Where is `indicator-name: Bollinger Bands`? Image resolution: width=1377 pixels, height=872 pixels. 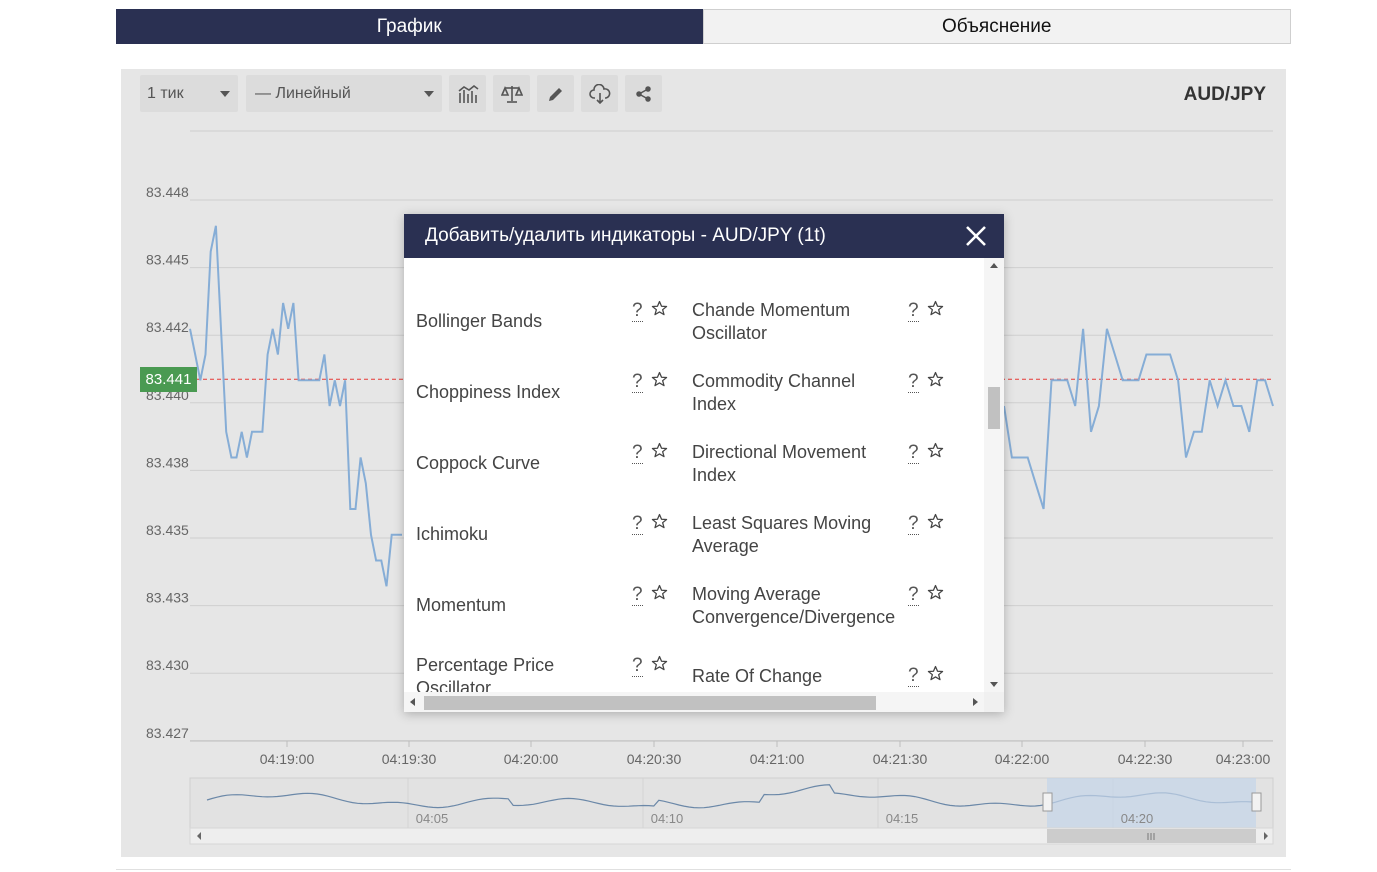
indicator-name: Bollinger Bands is located at coordinates (479, 321).